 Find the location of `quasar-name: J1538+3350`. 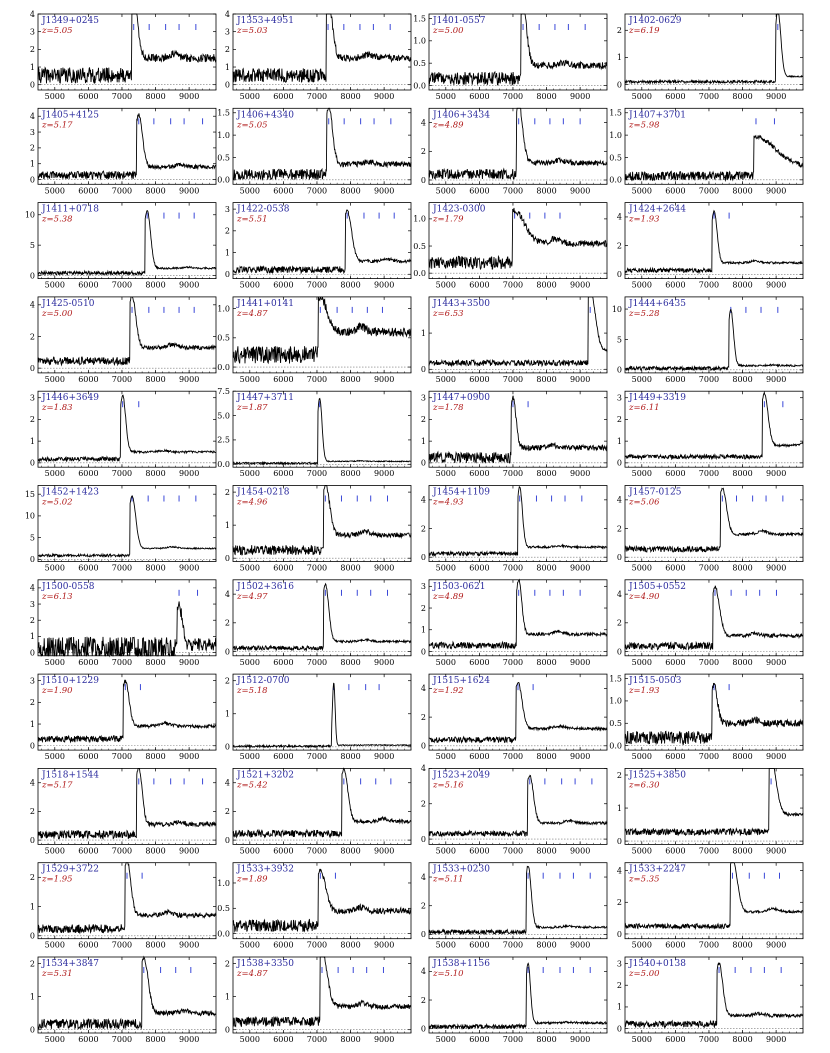

quasar-name: J1538+3350 is located at coordinates (265, 964).